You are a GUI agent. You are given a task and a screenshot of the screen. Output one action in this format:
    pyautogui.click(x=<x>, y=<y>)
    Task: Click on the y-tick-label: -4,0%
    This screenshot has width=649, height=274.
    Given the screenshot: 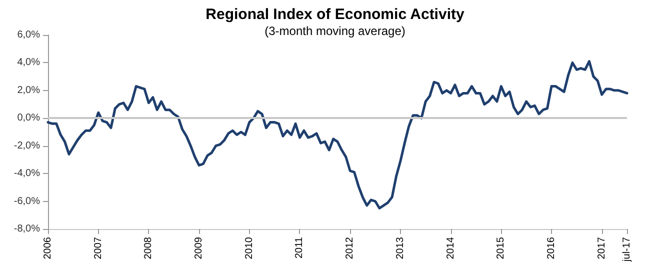 What is the action you would take?
    pyautogui.click(x=27, y=174)
    